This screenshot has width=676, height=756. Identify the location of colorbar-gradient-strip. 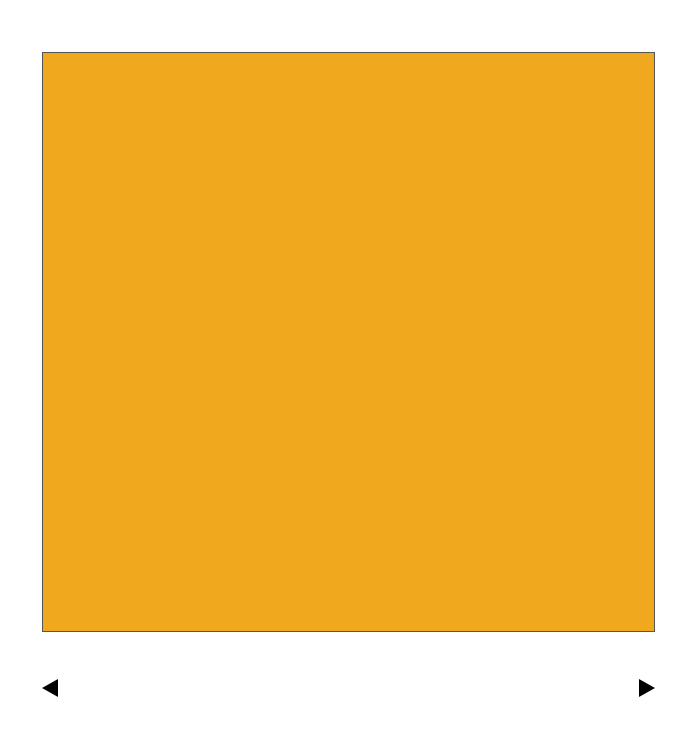
(348, 688).